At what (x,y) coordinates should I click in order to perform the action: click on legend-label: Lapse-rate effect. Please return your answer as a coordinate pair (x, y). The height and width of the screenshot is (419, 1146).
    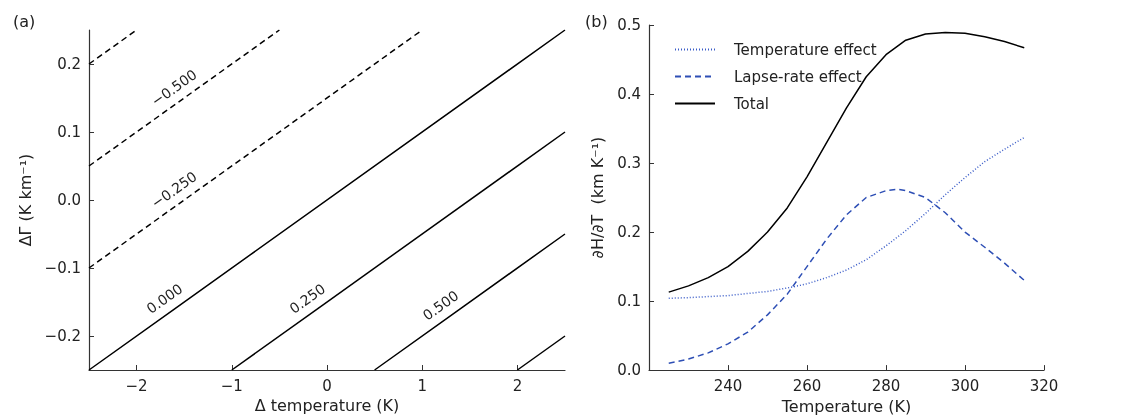
    Looking at the image, I should click on (798, 76).